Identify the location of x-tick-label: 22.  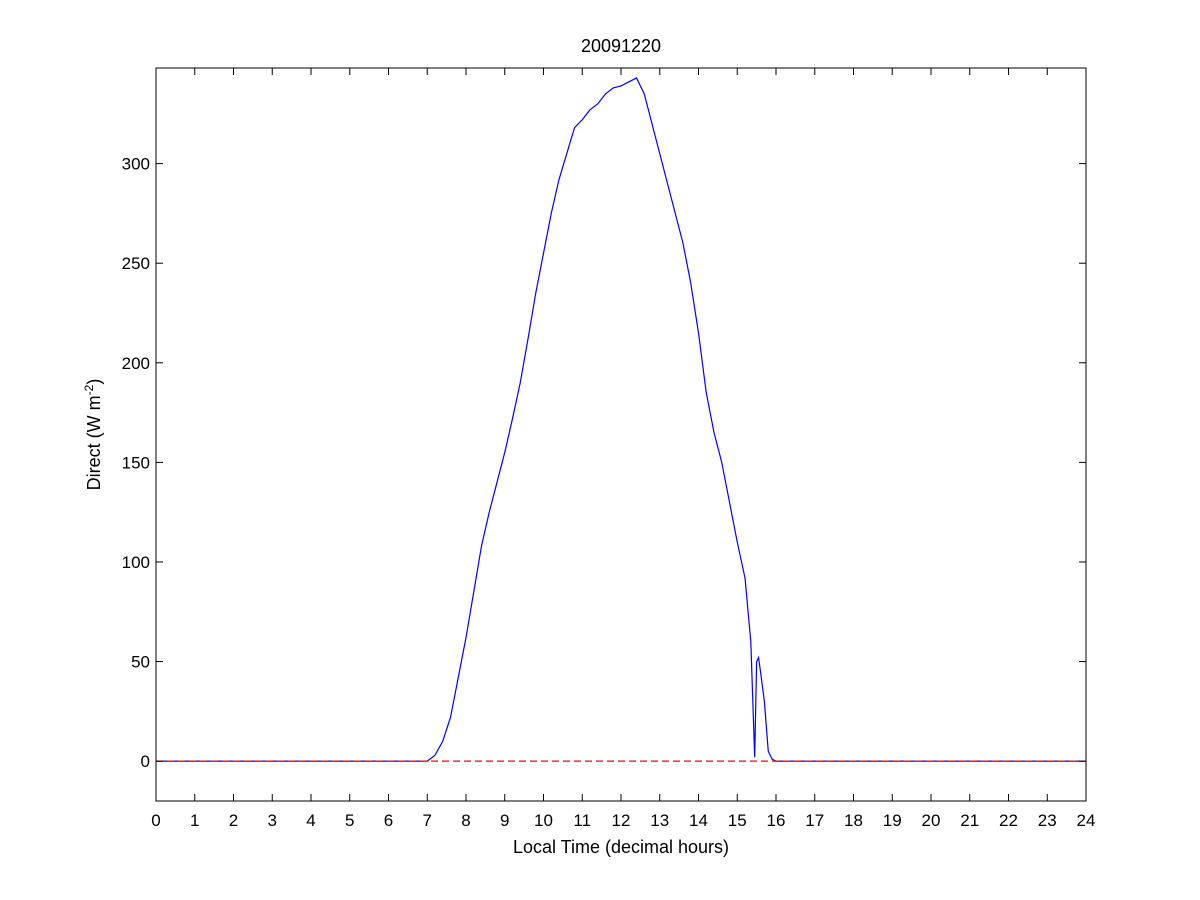
(1008, 820).